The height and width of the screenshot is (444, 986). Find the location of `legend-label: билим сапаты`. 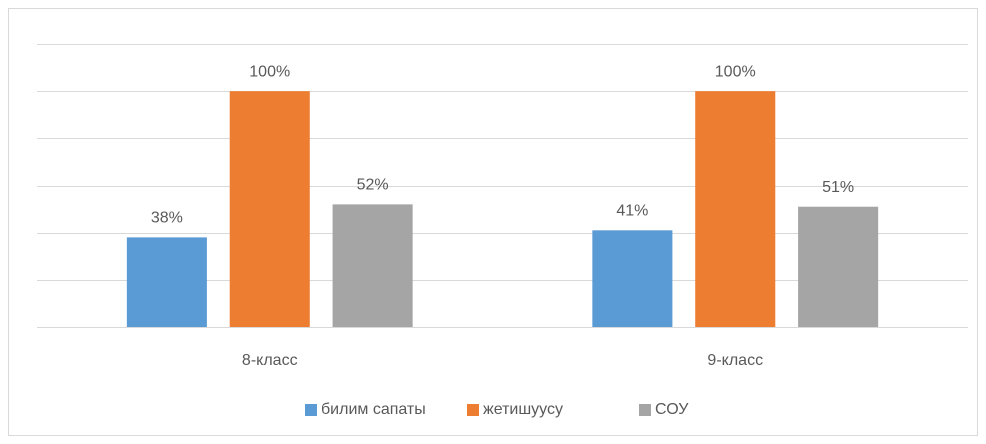

legend-label: билим сапаты is located at coordinates (373, 409).